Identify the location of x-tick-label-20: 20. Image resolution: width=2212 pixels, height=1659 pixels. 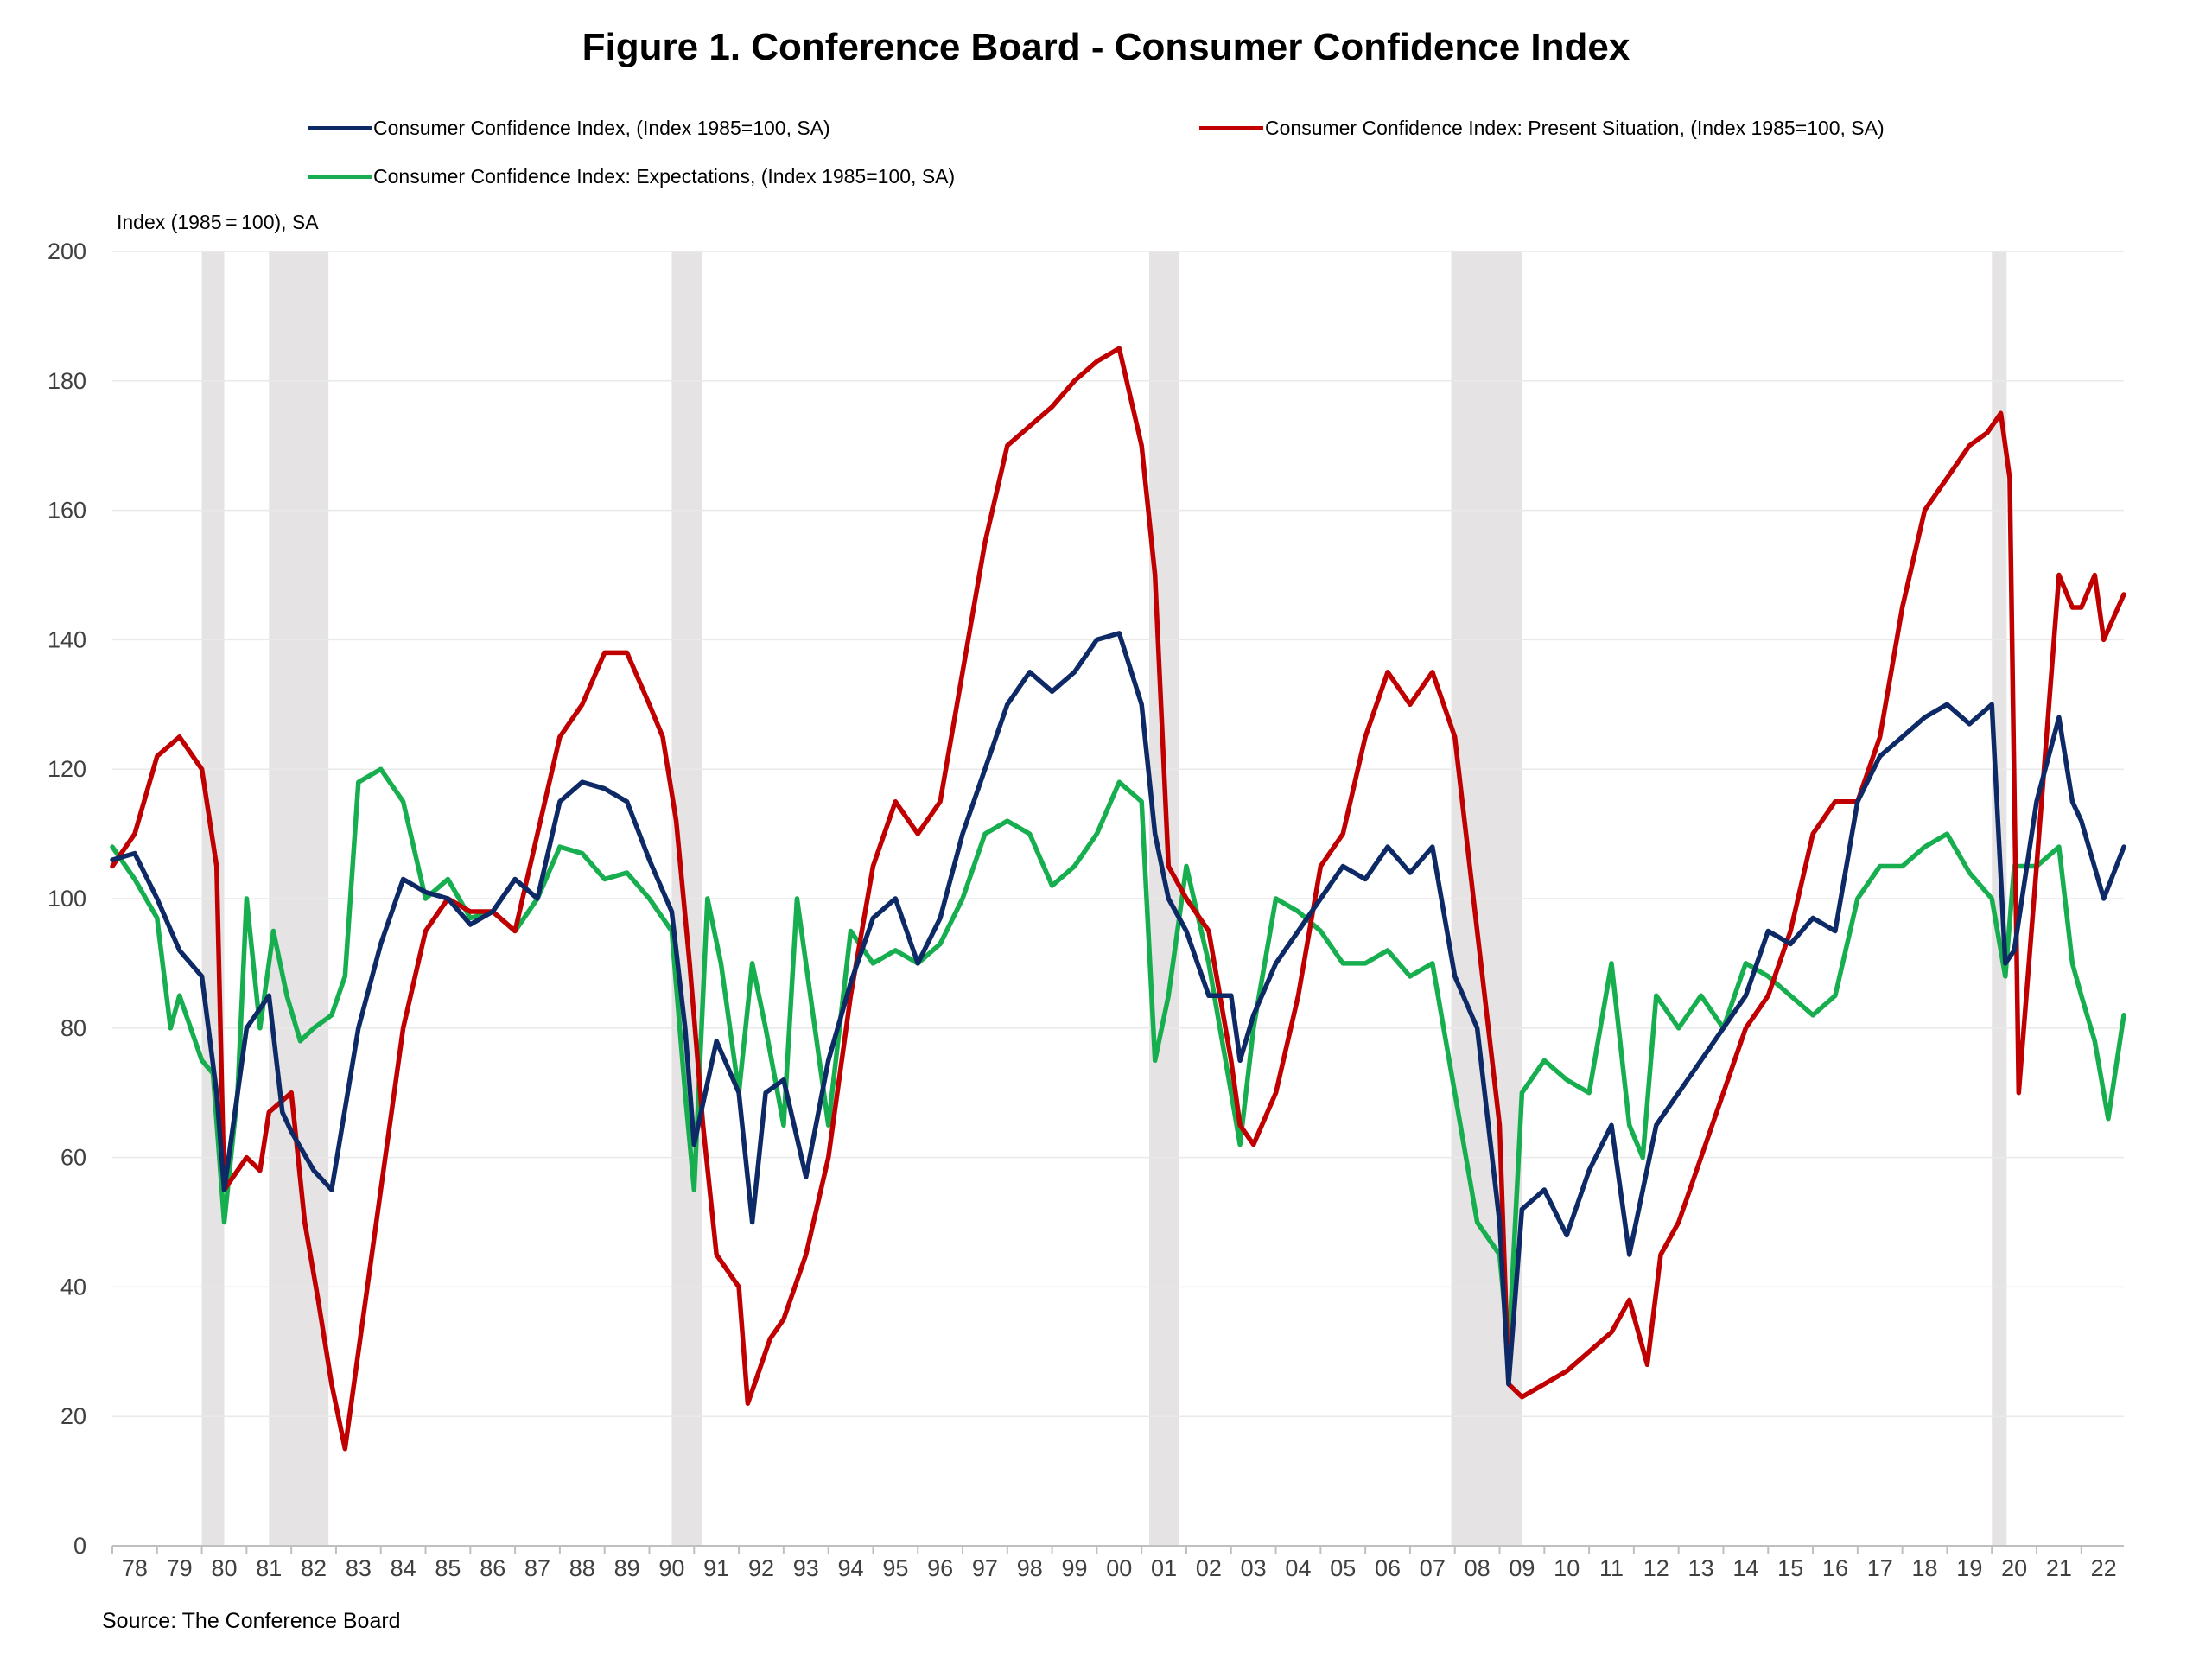
(2014, 1568).